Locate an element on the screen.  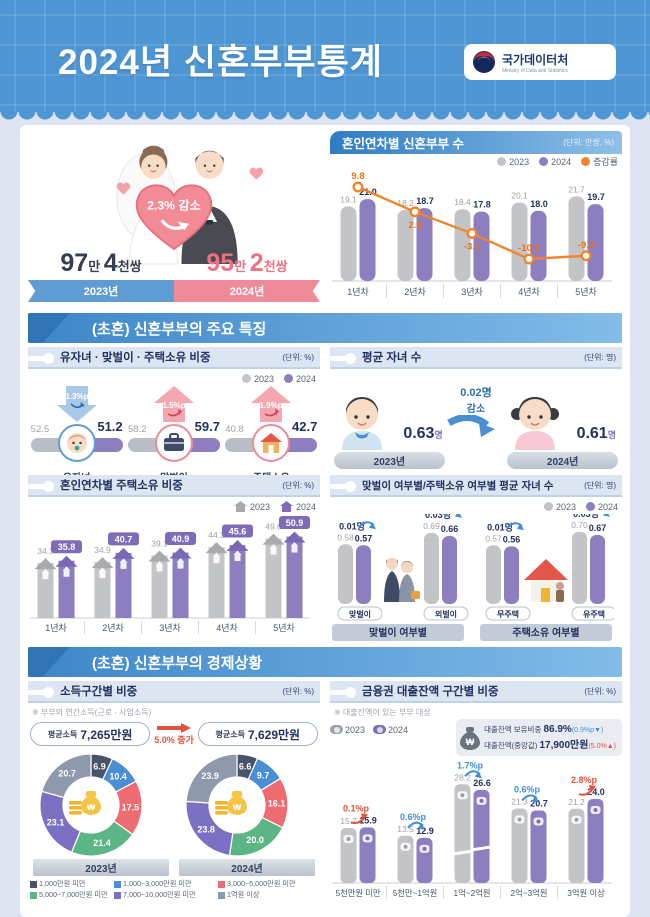
banner-scallop-edge is located at coordinates (325, 118).